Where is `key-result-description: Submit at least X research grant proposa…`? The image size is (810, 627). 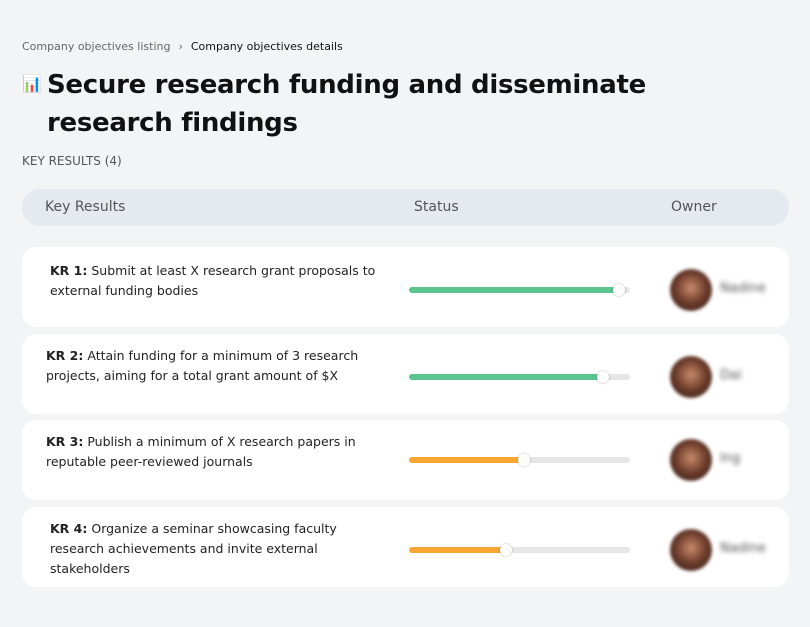
key-result-description: Submit at least X research grant proposa… is located at coordinates (213, 280).